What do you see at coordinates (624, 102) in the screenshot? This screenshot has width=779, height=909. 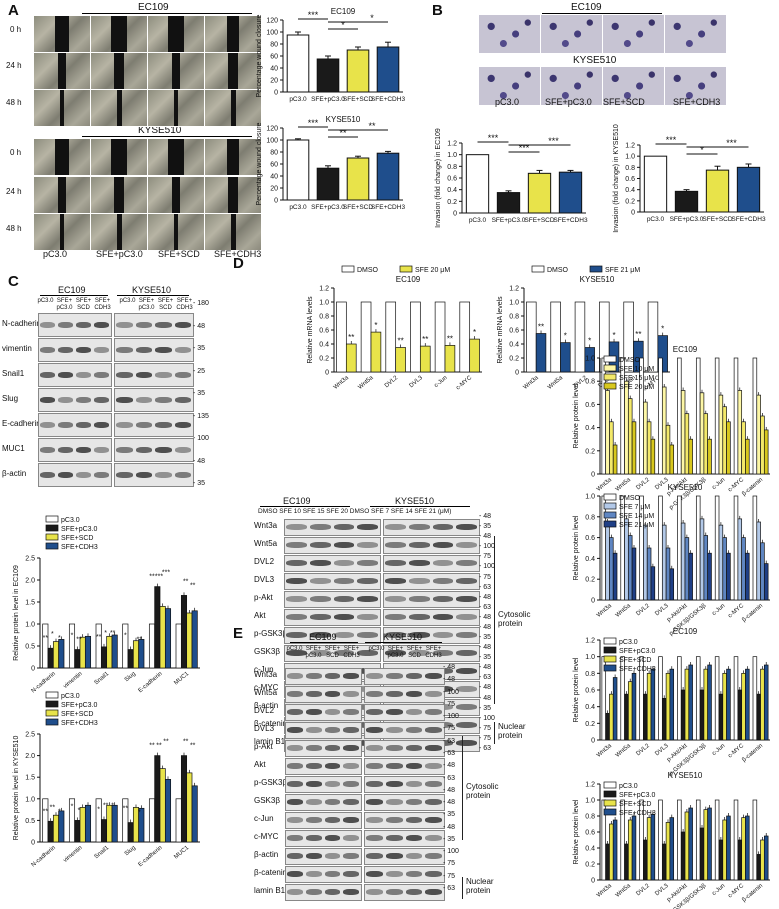 I see `group-label: SFE+SCD` at bounding box center [624, 102].